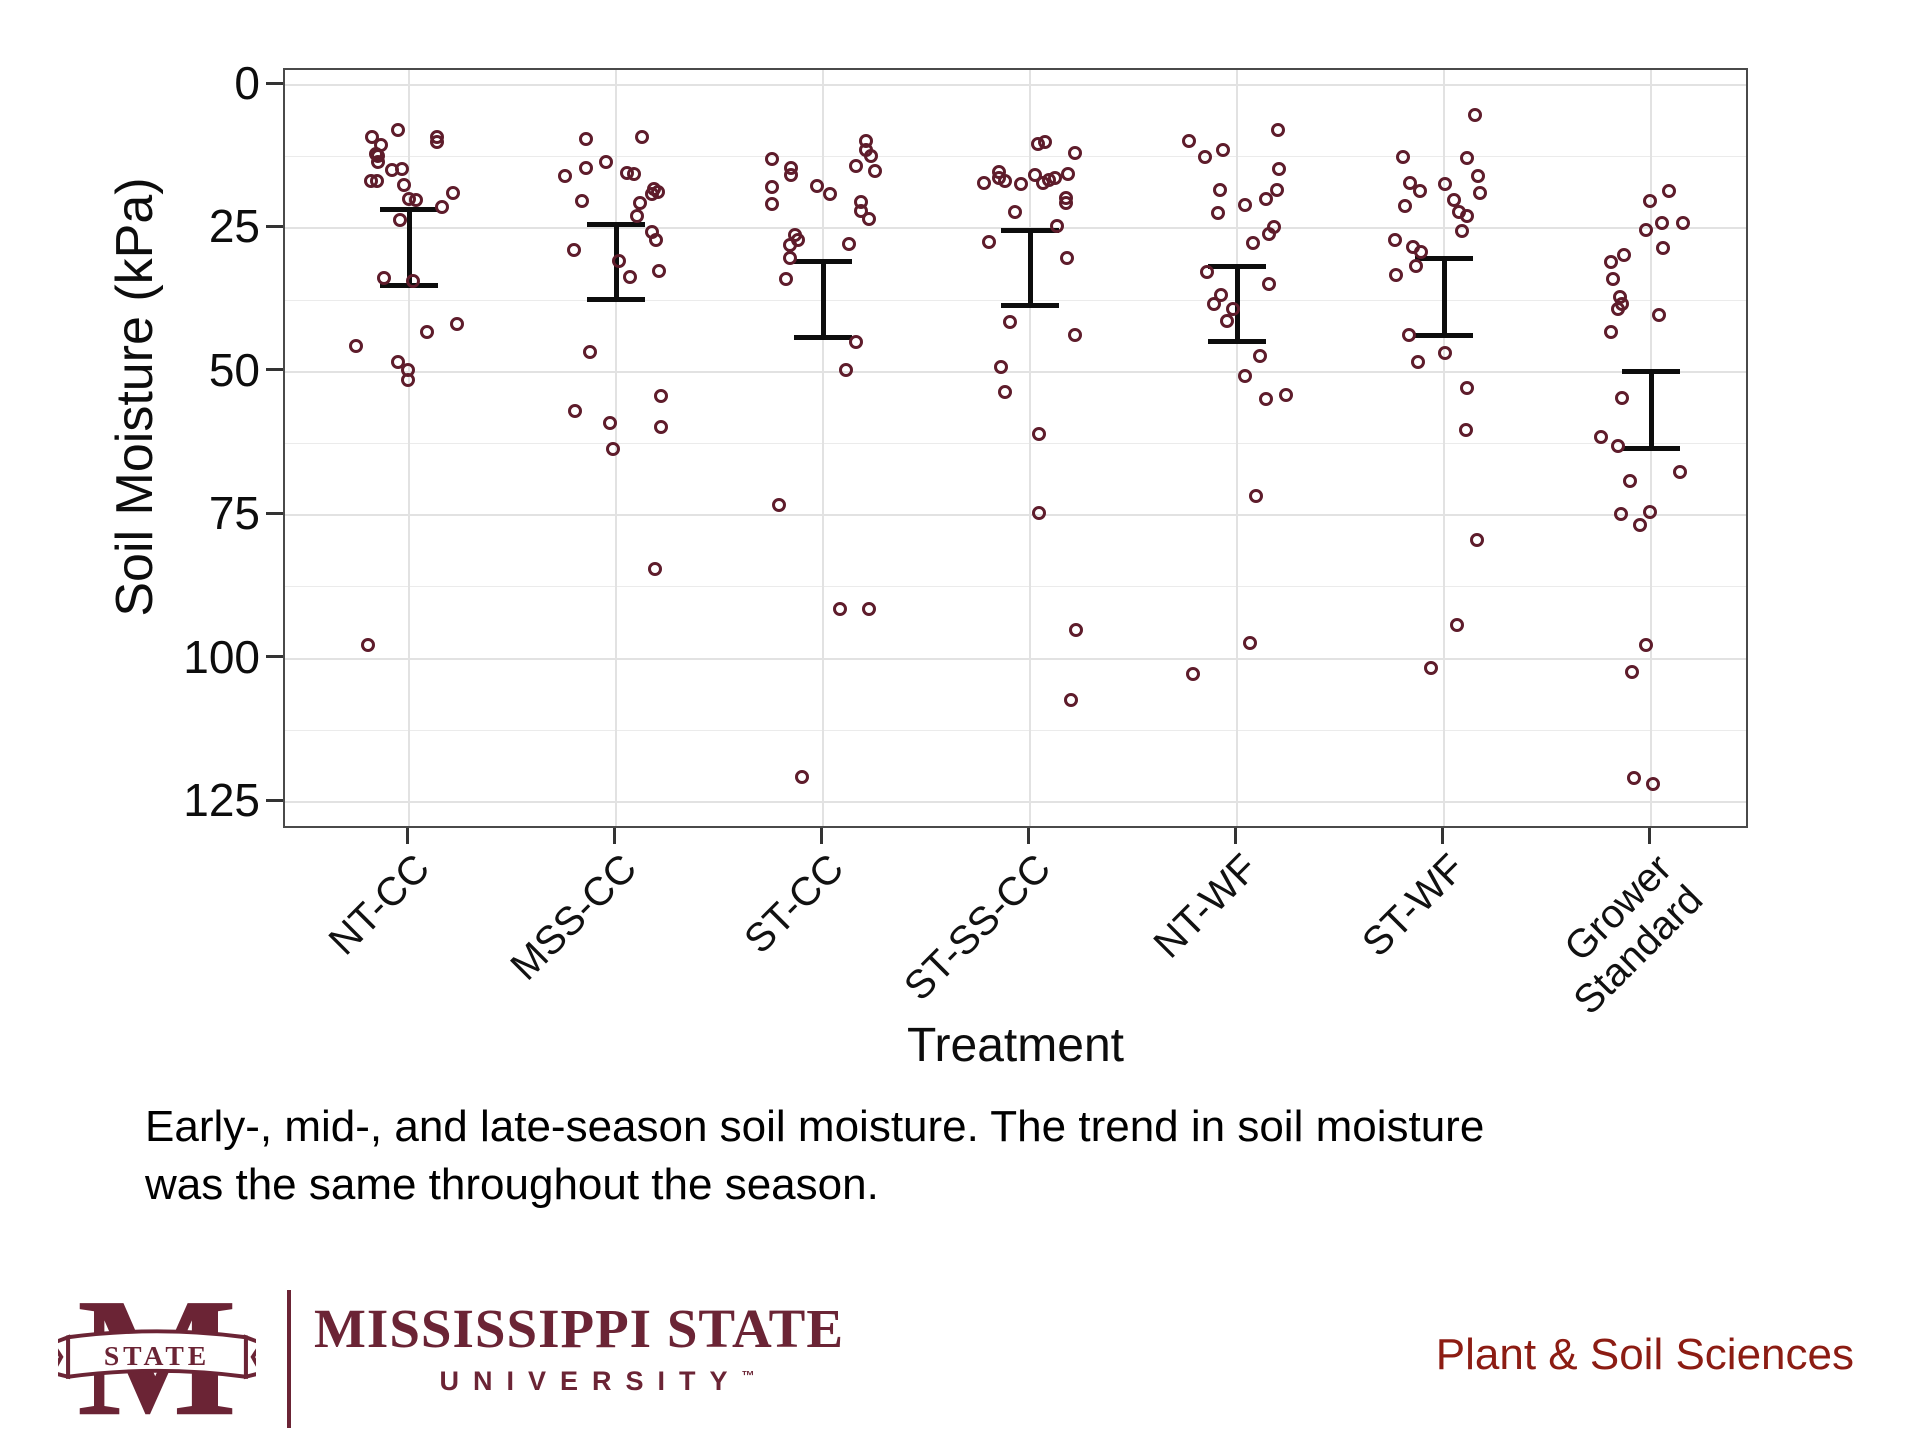 This screenshot has width=1920, height=1440. I want to click on msu-m-logo: M STATE, so click(157, 1357).